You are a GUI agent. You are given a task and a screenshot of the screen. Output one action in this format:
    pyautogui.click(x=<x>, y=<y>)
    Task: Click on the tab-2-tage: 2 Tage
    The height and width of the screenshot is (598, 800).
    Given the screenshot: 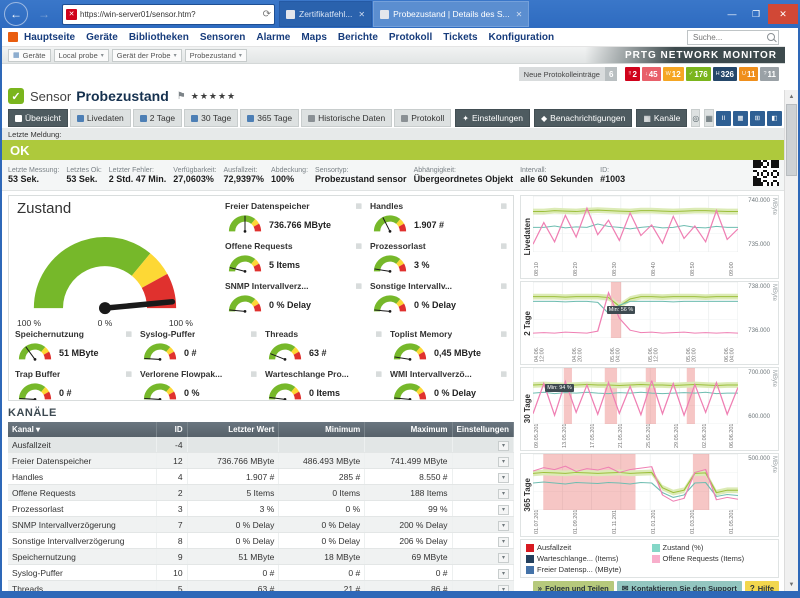 What is the action you would take?
    pyautogui.click(x=157, y=118)
    